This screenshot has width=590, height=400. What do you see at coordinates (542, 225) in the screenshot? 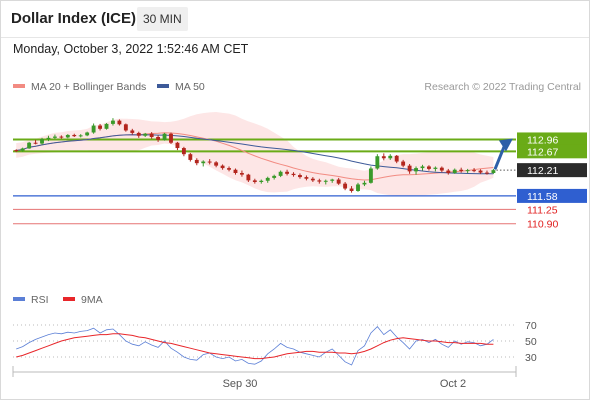
I see `label-110-90: 110.90` at bounding box center [542, 225].